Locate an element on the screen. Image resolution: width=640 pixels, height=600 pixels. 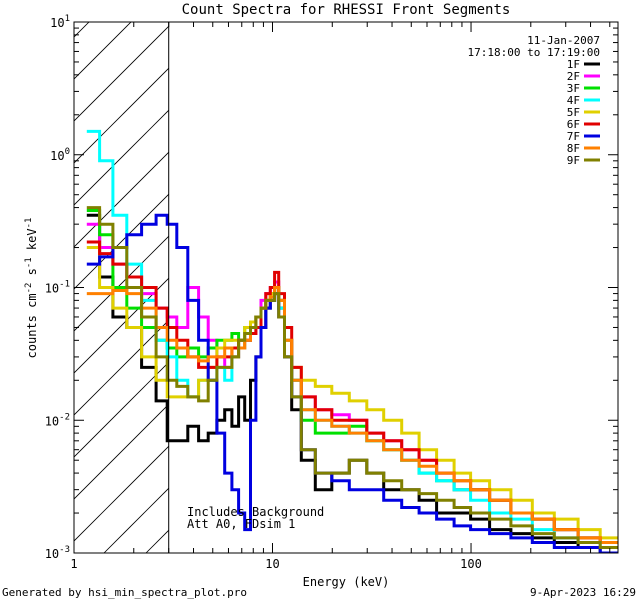
legend-label-2F: 2F is located at coordinates (573, 76).